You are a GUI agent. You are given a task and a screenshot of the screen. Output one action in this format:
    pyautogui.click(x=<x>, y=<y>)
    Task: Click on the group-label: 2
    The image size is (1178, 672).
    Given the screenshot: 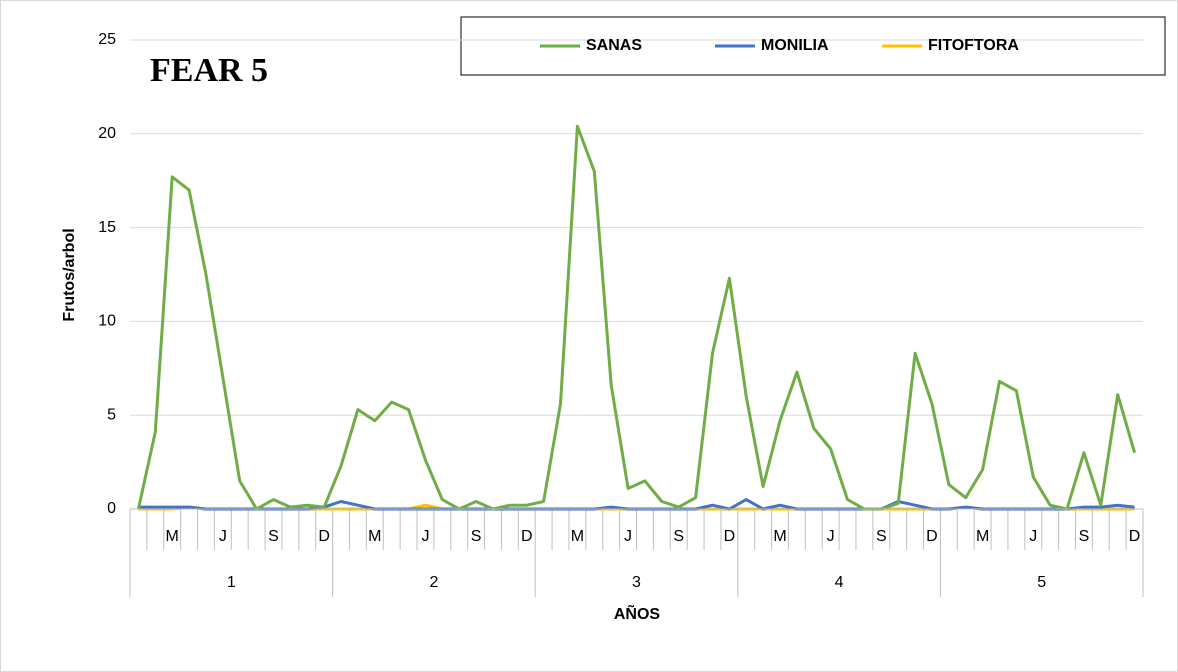 What is the action you would take?
    pyautogui.click(x=433, y=582)
    